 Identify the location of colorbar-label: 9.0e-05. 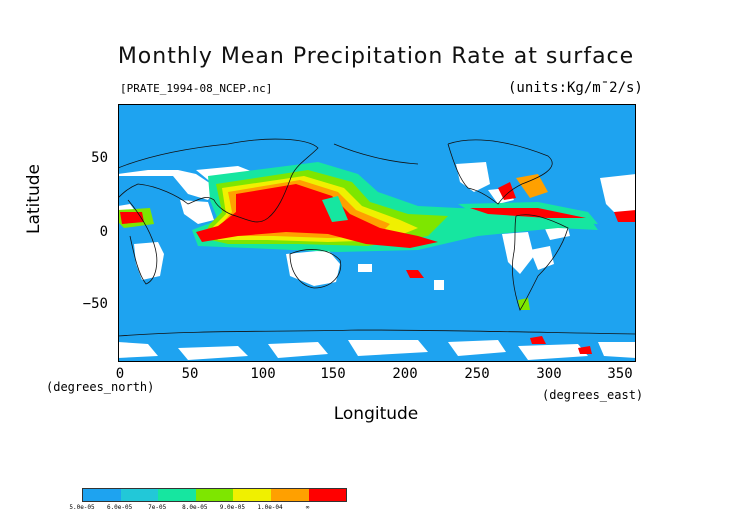
(232, 507).